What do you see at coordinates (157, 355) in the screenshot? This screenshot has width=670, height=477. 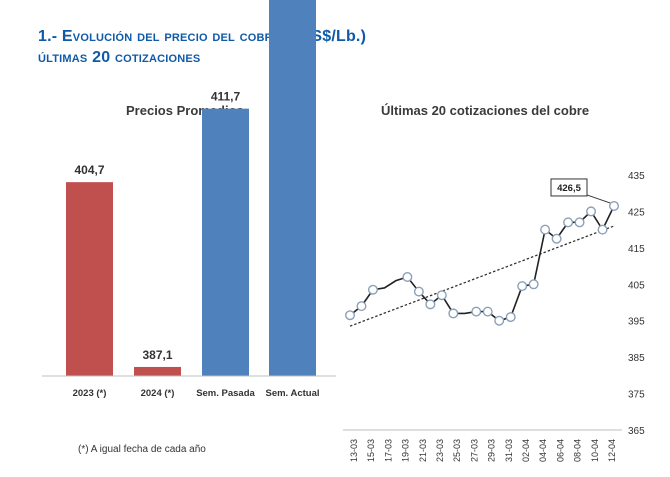 I see `bar-value-label-2: 387,1` at bounding box center [157, 355].